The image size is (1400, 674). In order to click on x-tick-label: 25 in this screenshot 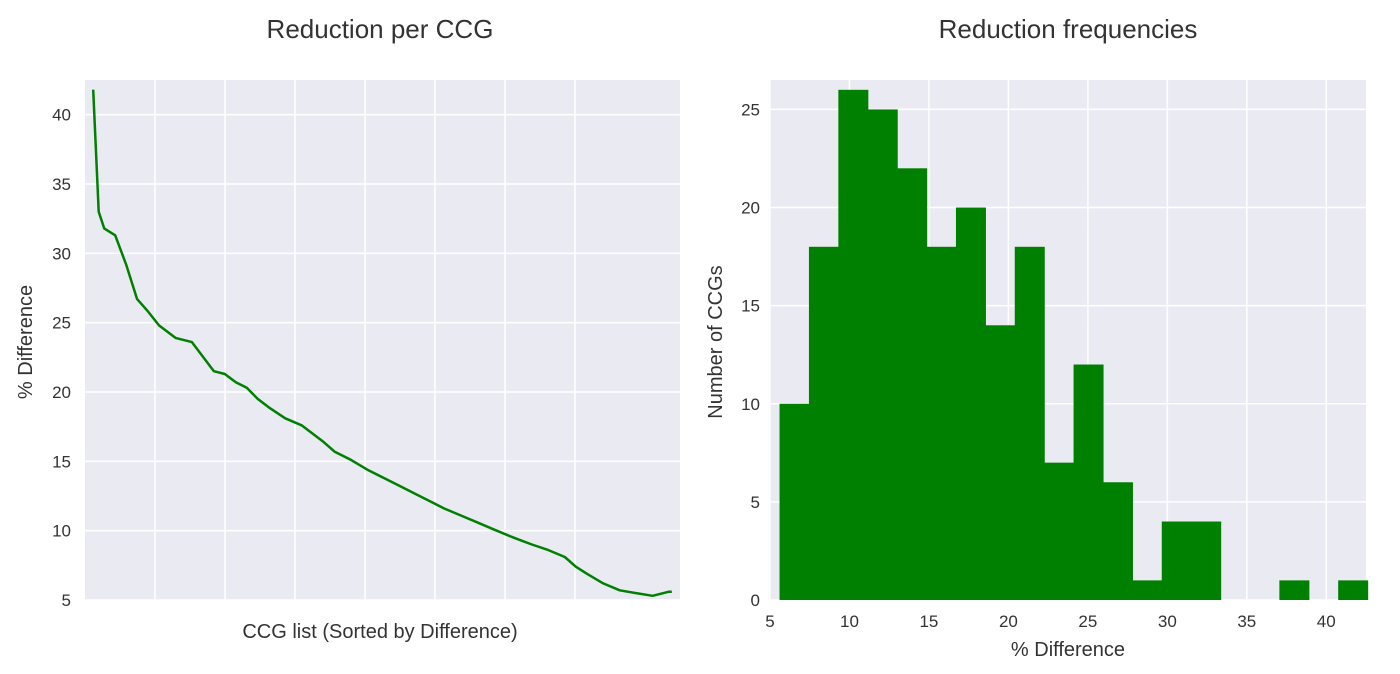, I will do `click(1087, 621)`.